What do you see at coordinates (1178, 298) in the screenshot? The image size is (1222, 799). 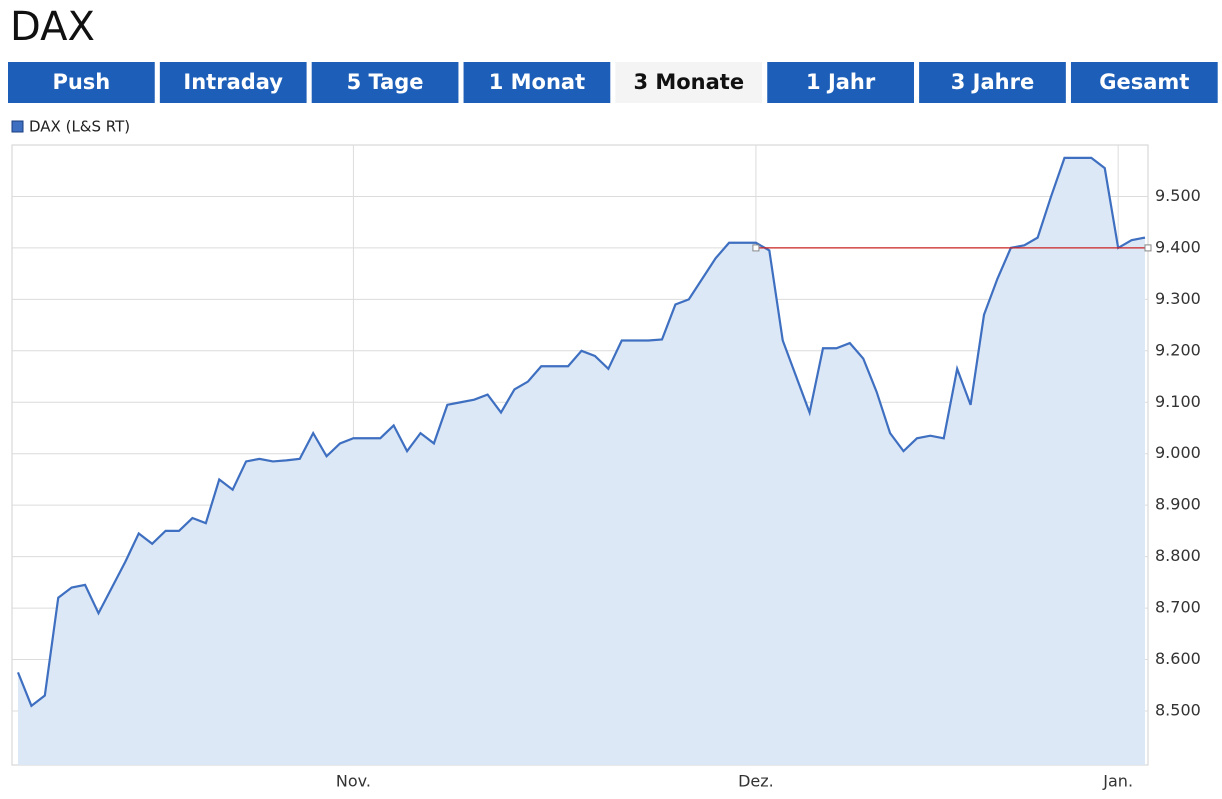 I see `y-tick-label: 9.300` at bounding box center [1178, 298].